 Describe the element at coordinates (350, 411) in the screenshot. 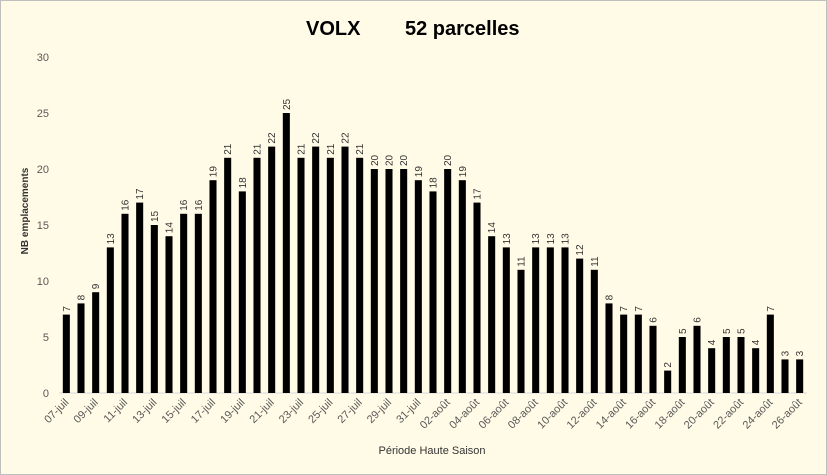

I see `x-tick-label: 27-juil` at that location.